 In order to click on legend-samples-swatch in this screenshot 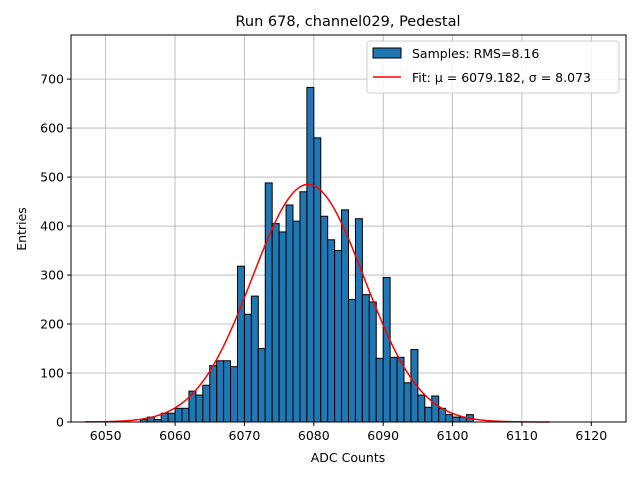, I will do `click(387, 53)`.